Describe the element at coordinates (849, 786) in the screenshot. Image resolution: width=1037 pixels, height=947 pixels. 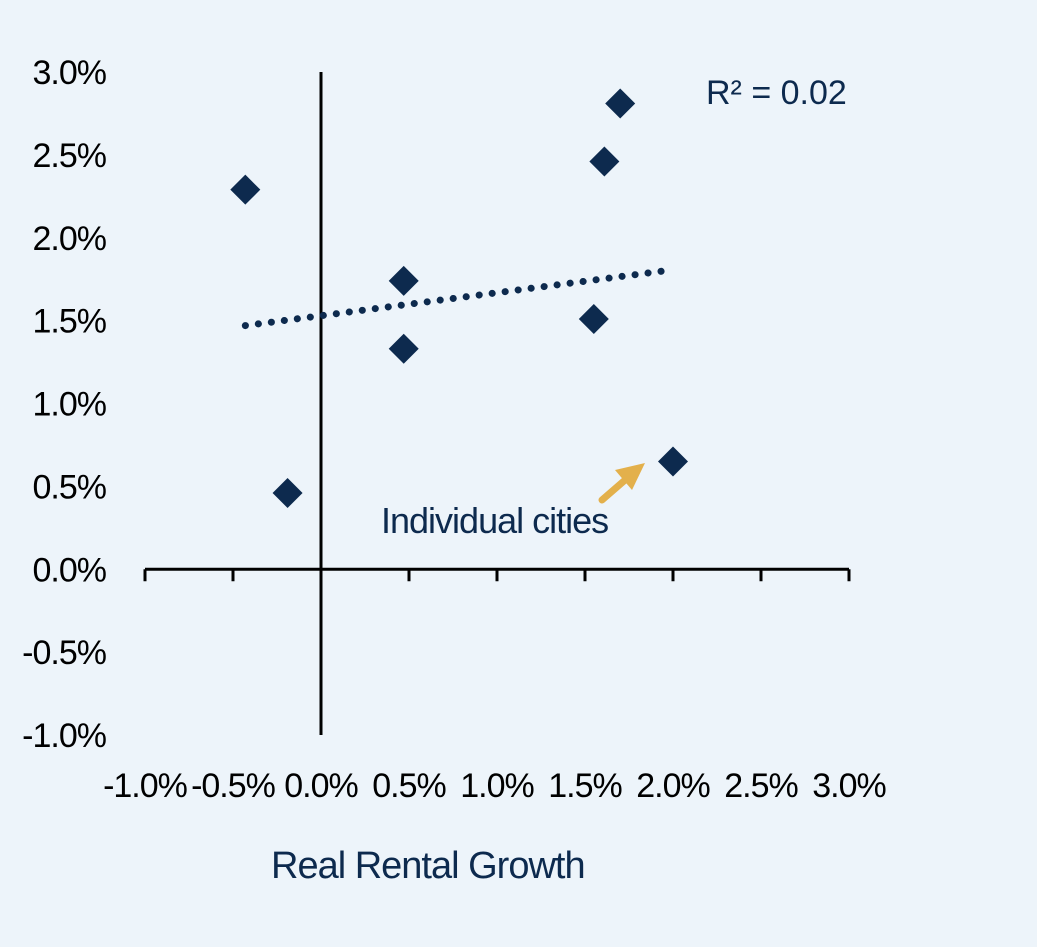
I see `x-tick-label: 3.0%` at that location.